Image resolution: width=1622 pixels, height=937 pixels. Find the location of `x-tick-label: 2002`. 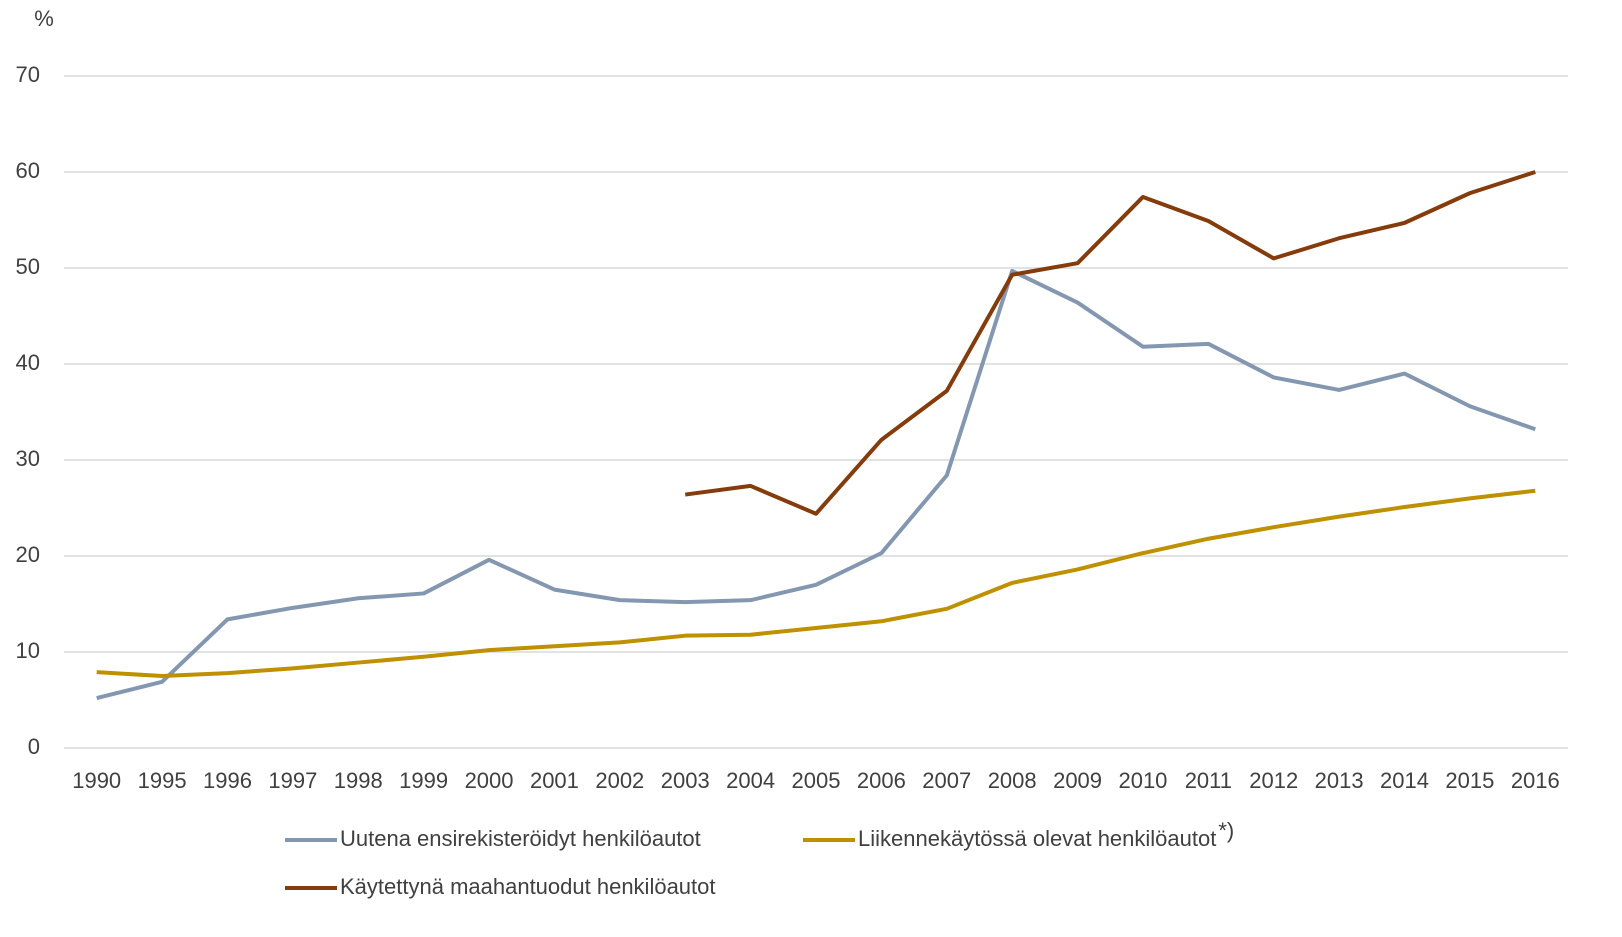

x-tick-label: 2002 is located at coordinates (619, 780).